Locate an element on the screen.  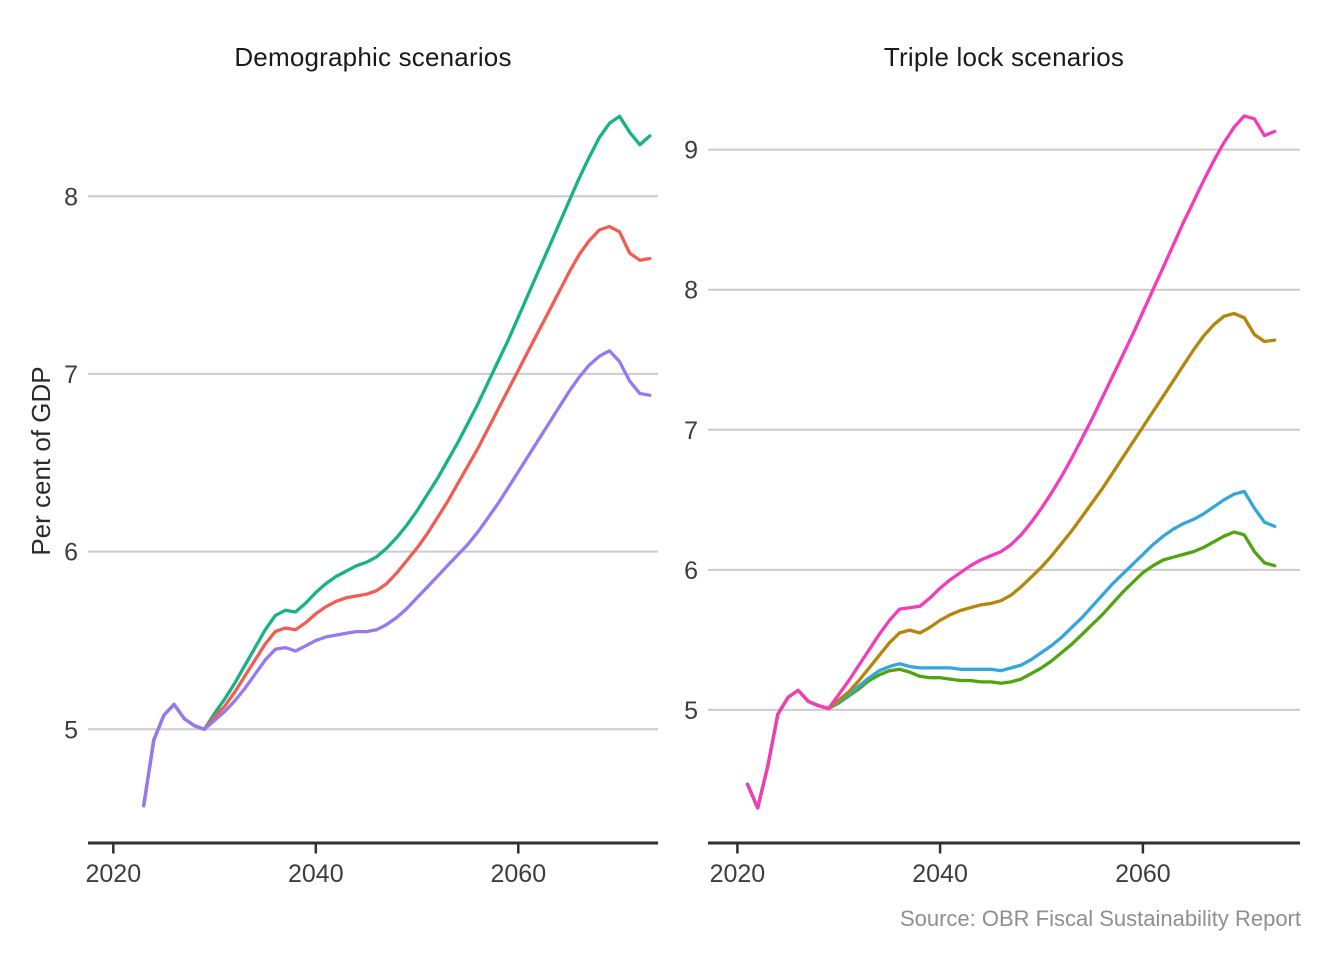
right-panel-title: Triple lock scenarios is located at coordinates (1004, 57).